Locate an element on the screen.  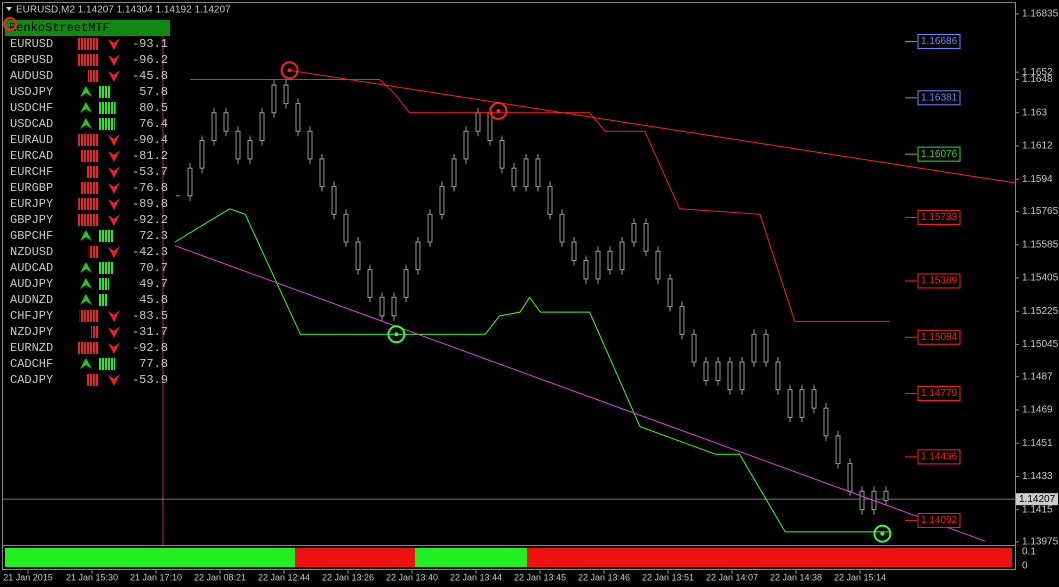
symbol: USDCHF is located at coordinates (31, 108).